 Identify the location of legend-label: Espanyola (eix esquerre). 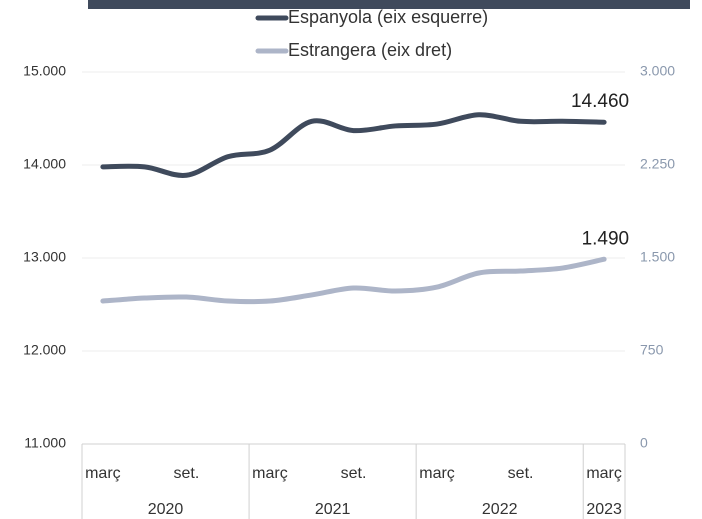
(388, 17).